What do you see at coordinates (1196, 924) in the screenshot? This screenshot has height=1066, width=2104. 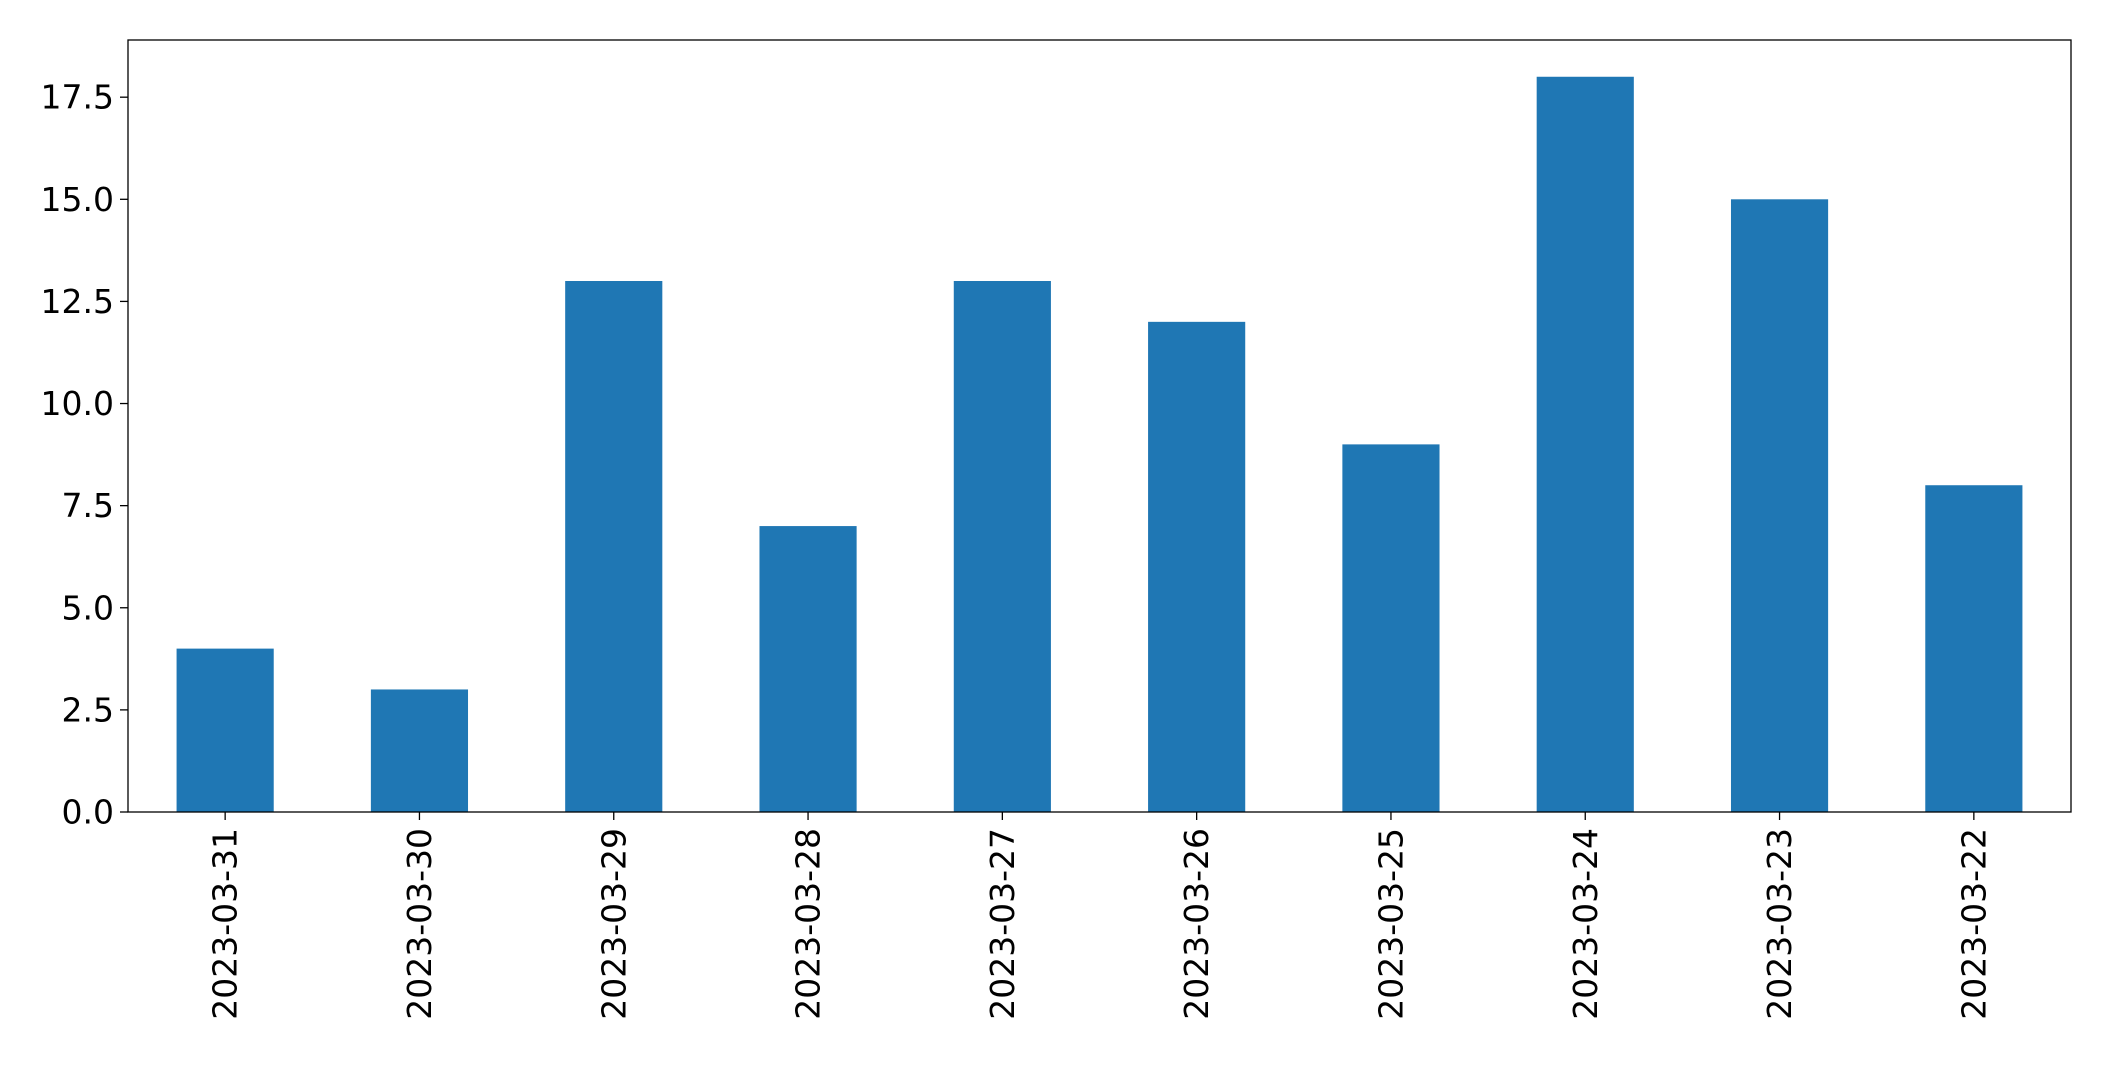 I see `x-tick-label: 2023-03-26` at bounding box center [1196, 924].